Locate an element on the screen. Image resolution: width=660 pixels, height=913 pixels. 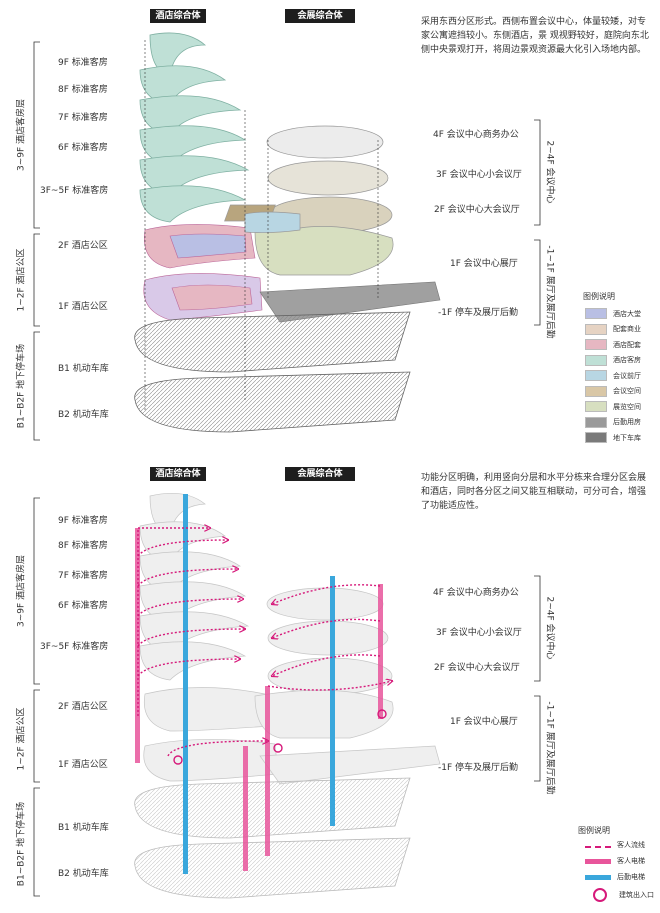
legend-item: 展览空间 is located at coordinates (613, 406).